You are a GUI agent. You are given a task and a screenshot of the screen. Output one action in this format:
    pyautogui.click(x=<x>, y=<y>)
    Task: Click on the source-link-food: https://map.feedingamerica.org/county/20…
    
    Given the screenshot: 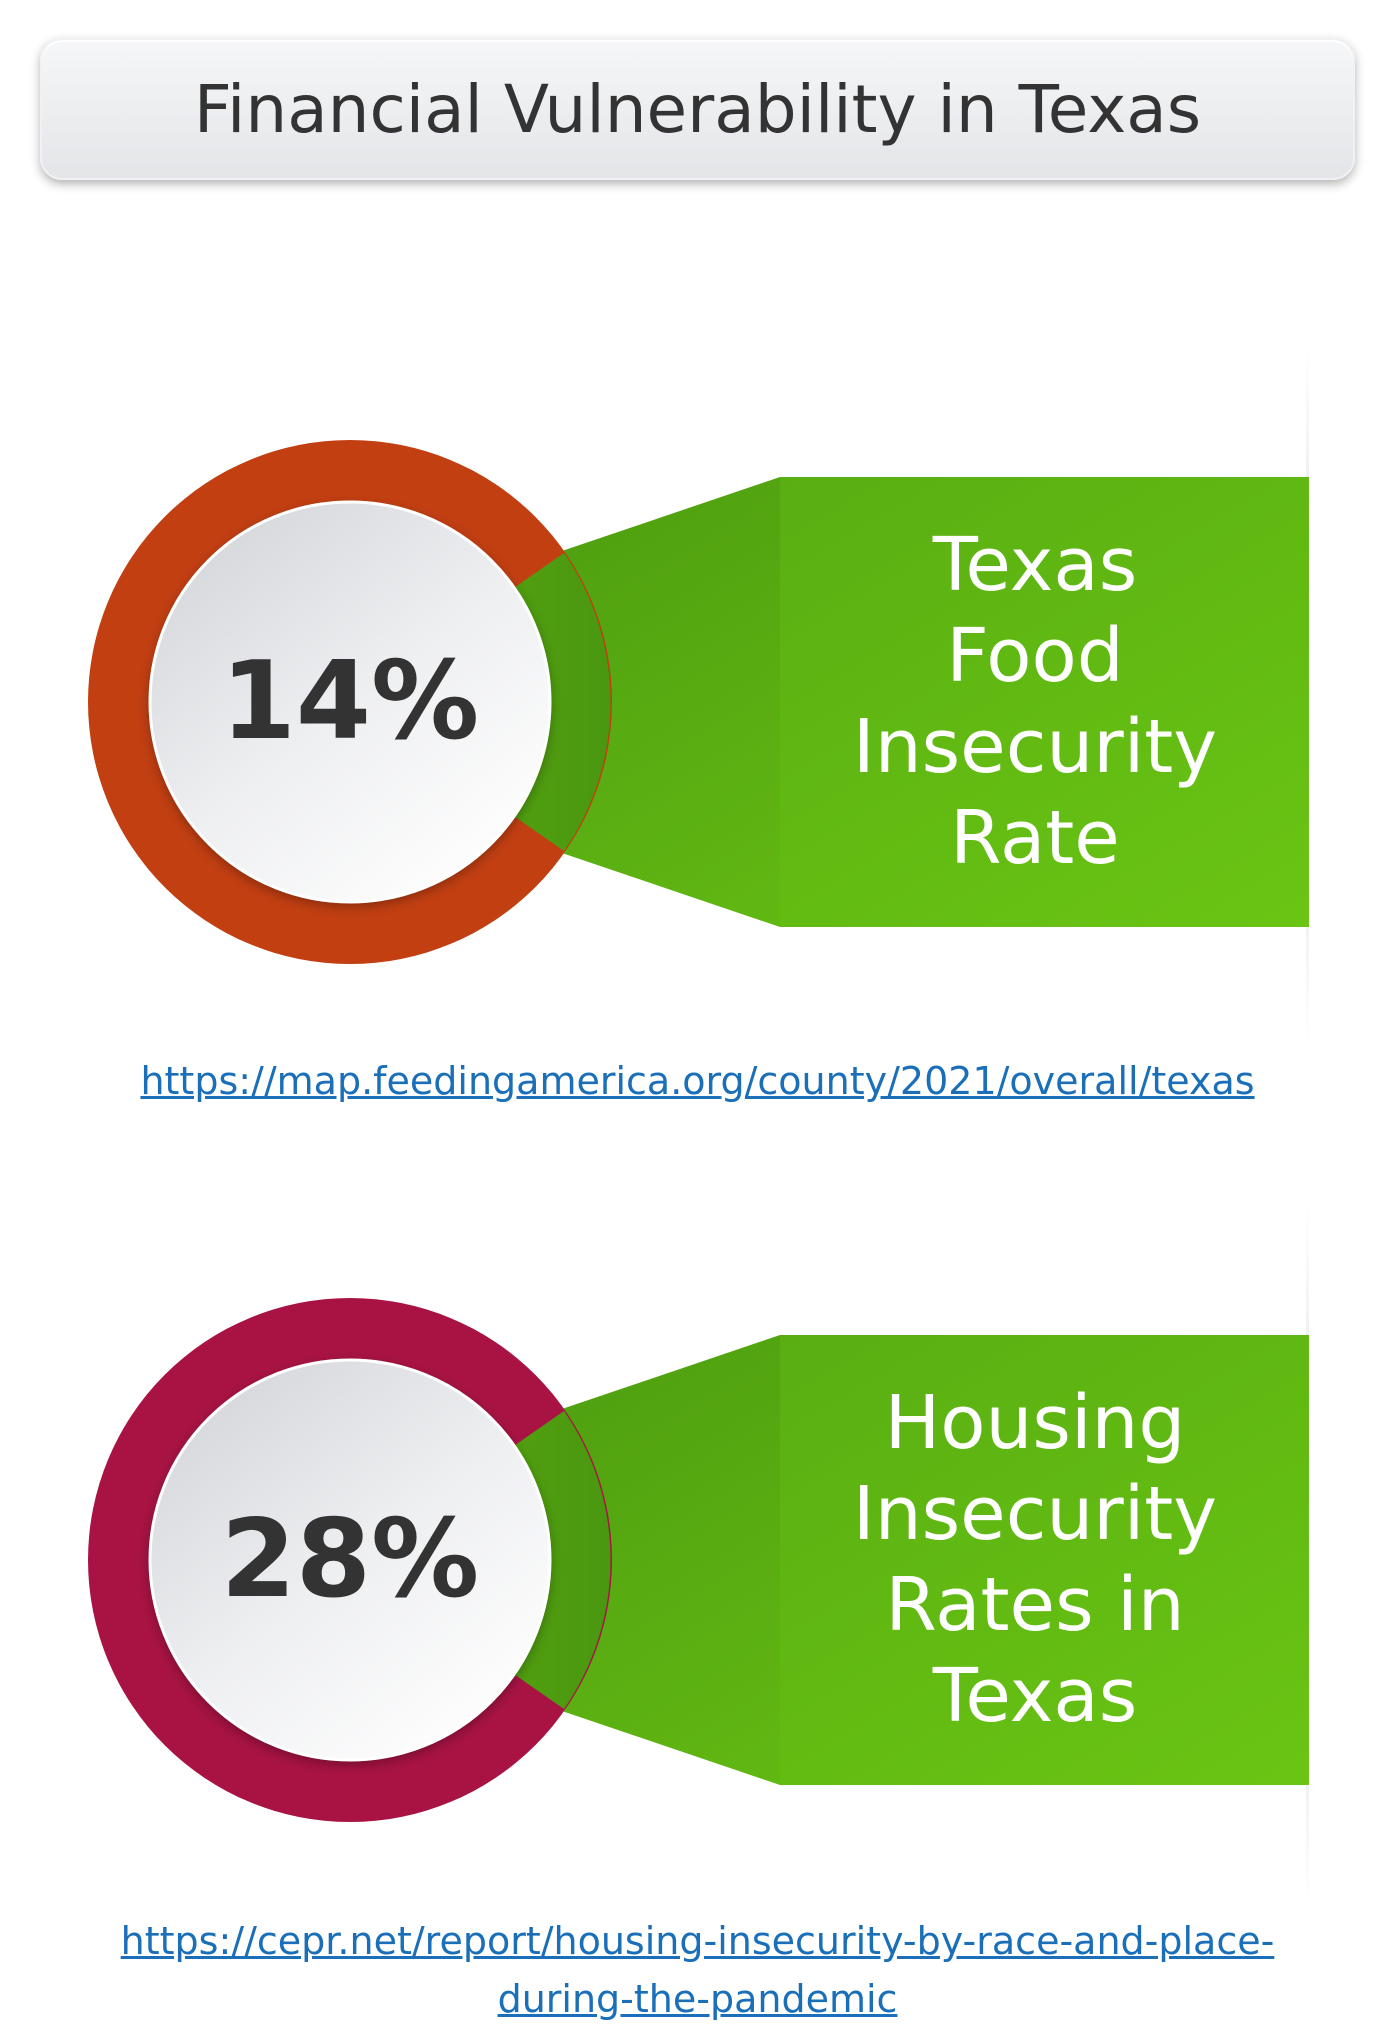 What is the action you would take?
    pyautogui.click(x=697, y=1081)
    